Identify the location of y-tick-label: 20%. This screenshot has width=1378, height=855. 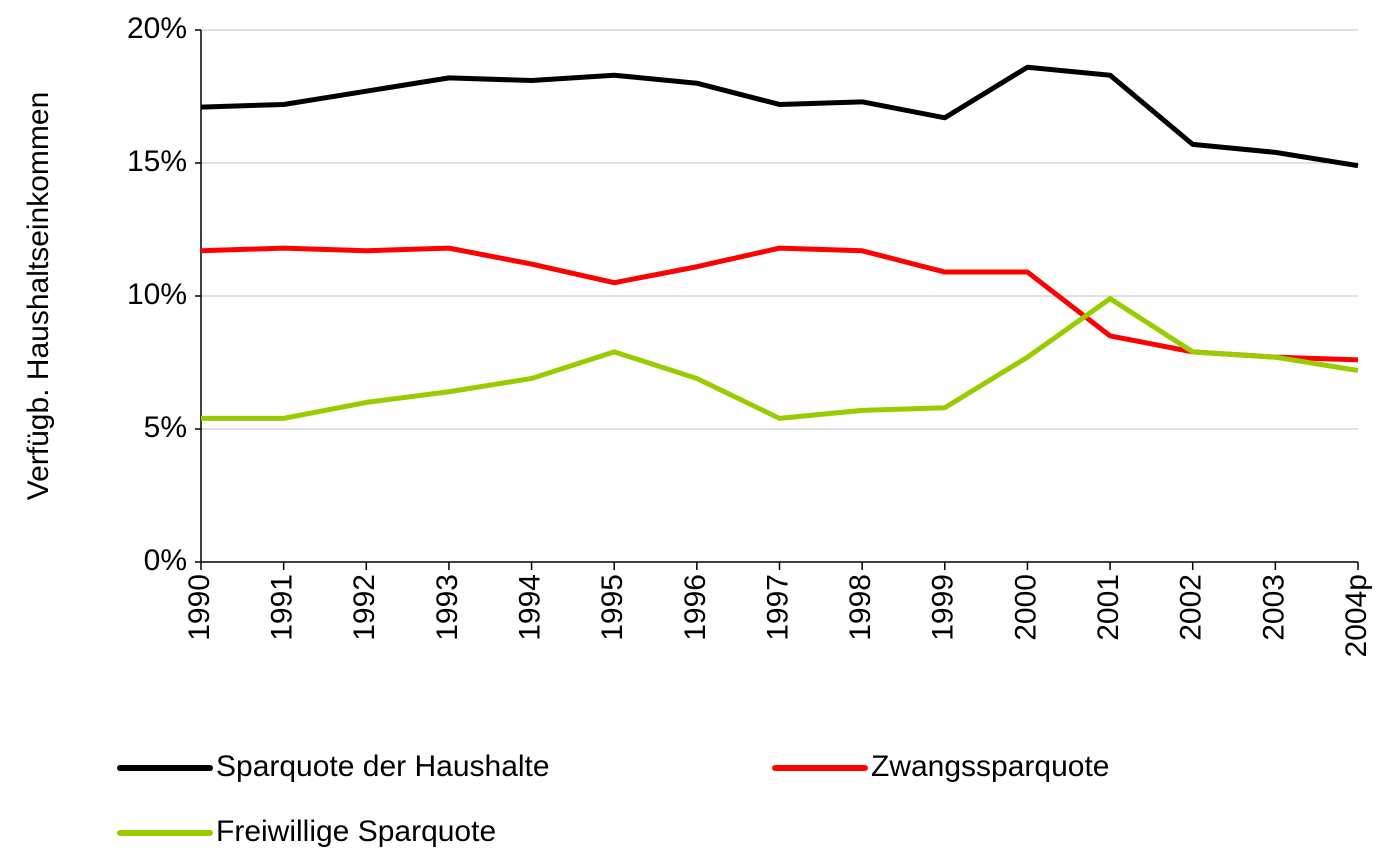
(157, 28).